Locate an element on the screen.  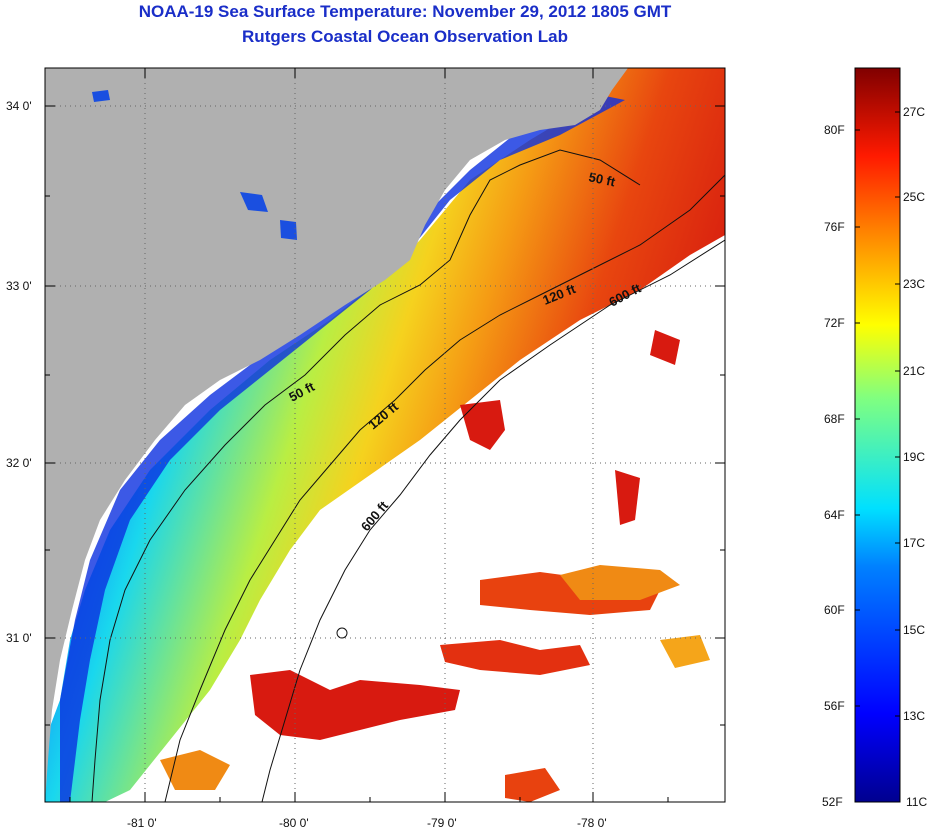
lon-label: -78 0' is located at coordinates (592, 823).